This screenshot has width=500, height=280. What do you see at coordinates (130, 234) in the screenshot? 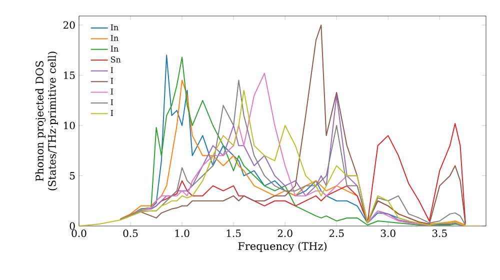
I see `x-tick-label: 0.5` at bounding box center [130, 234].